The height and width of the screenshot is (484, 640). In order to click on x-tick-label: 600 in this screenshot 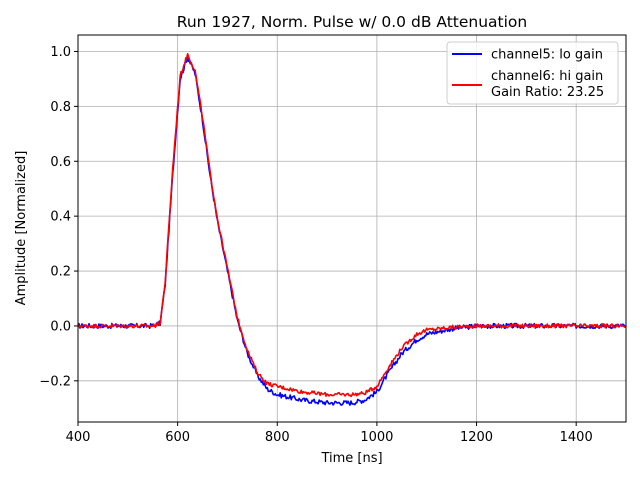, I will do `click(177, 437)`.